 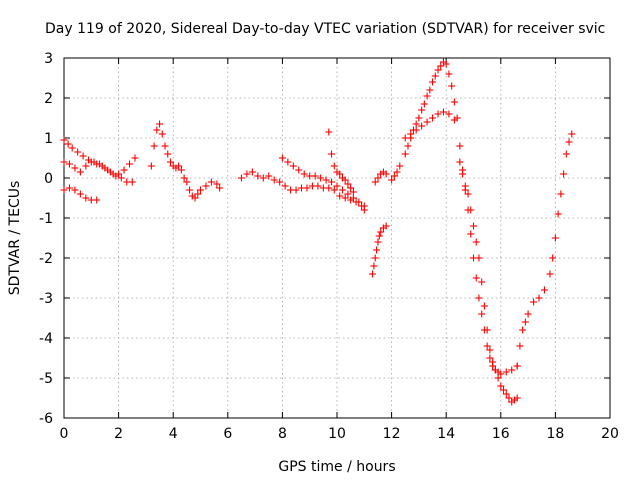 I want to click on y-tick-label: 1, so click(x=48, y=139).